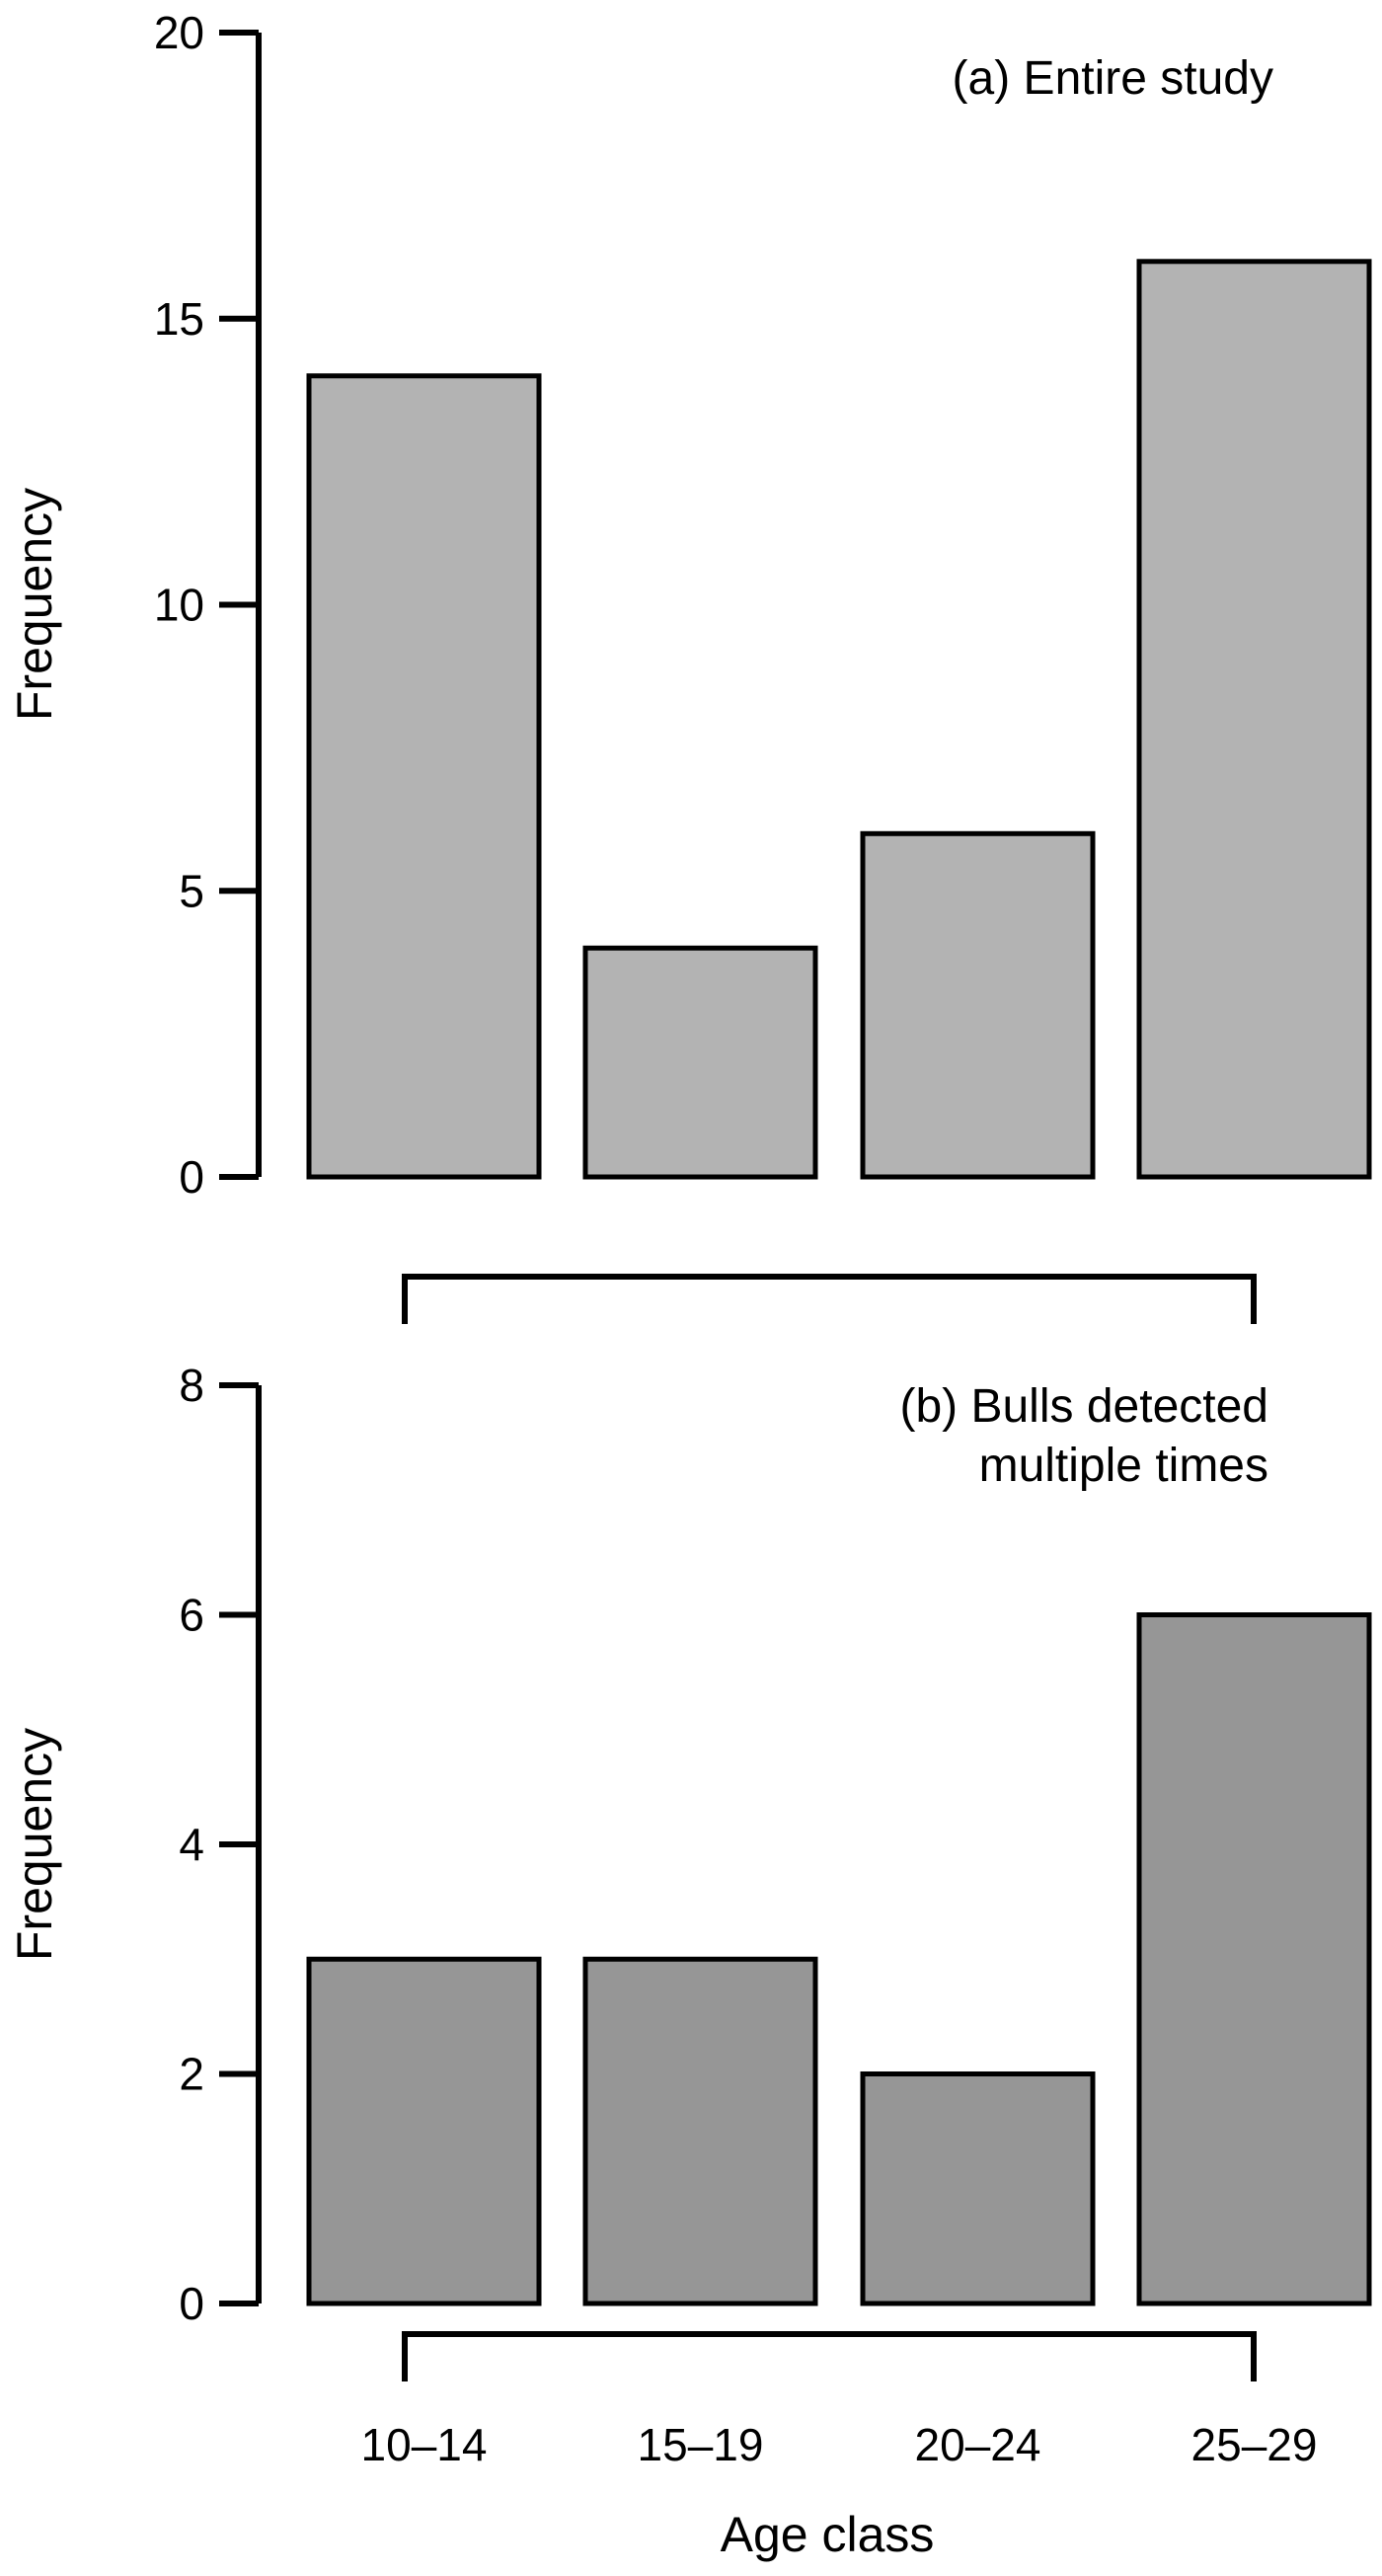  What do you see at coordinates (179, 605) in the screenshot?
I see `y-tick-label: 10` at bounding box center [179, 605].